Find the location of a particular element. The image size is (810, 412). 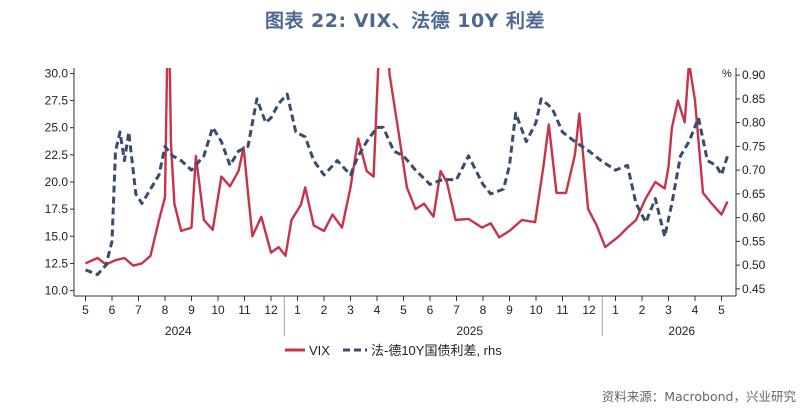

x-year-label: 2026 is located at coordinates (681, 331).